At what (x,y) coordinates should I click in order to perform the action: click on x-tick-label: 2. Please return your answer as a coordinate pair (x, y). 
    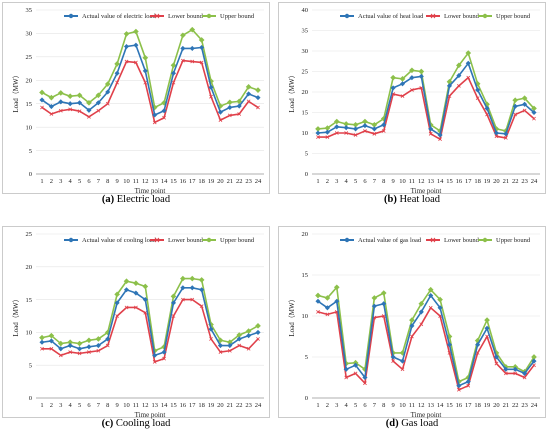
    Looking at the image, I should click on (51, 181).